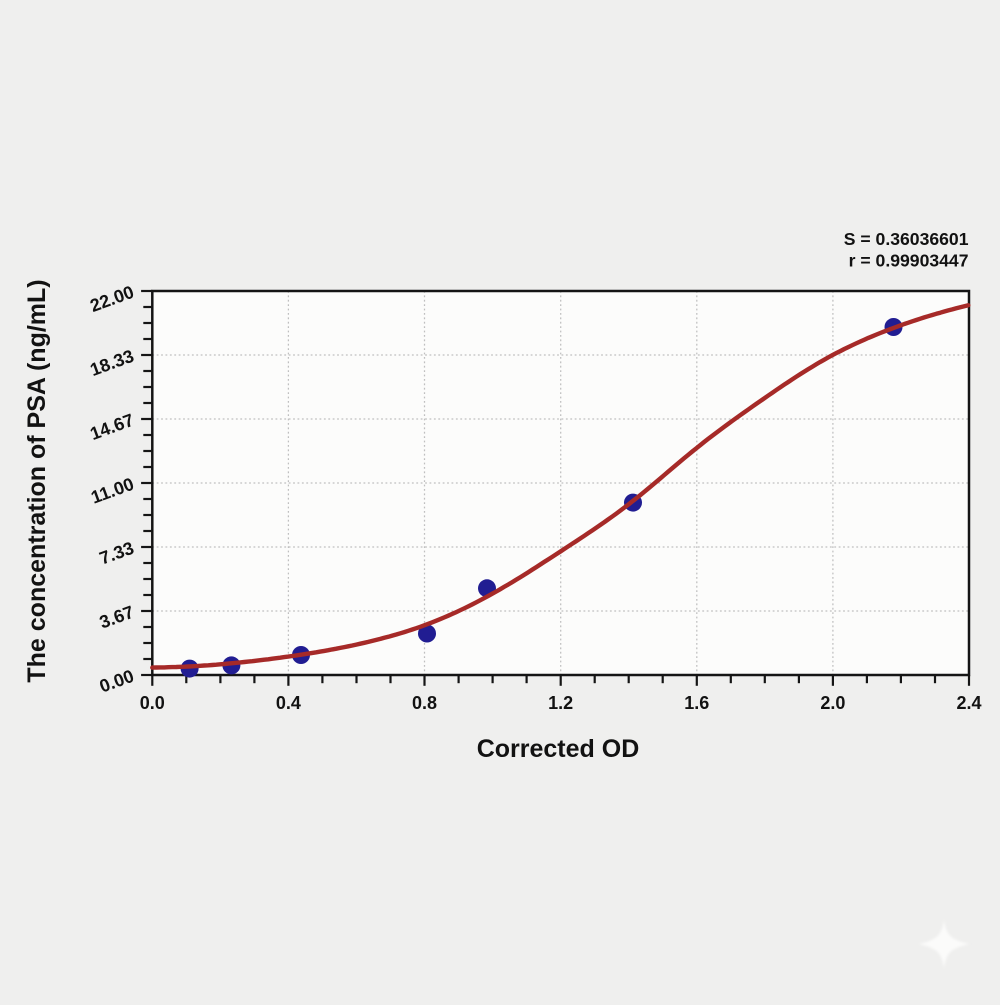 Image resolution: width=1000 pixels, height=1005 pixels. Describe the element at coordinates (288, 703) in the screenshot. I see `svg-text: 0.4` at that location.